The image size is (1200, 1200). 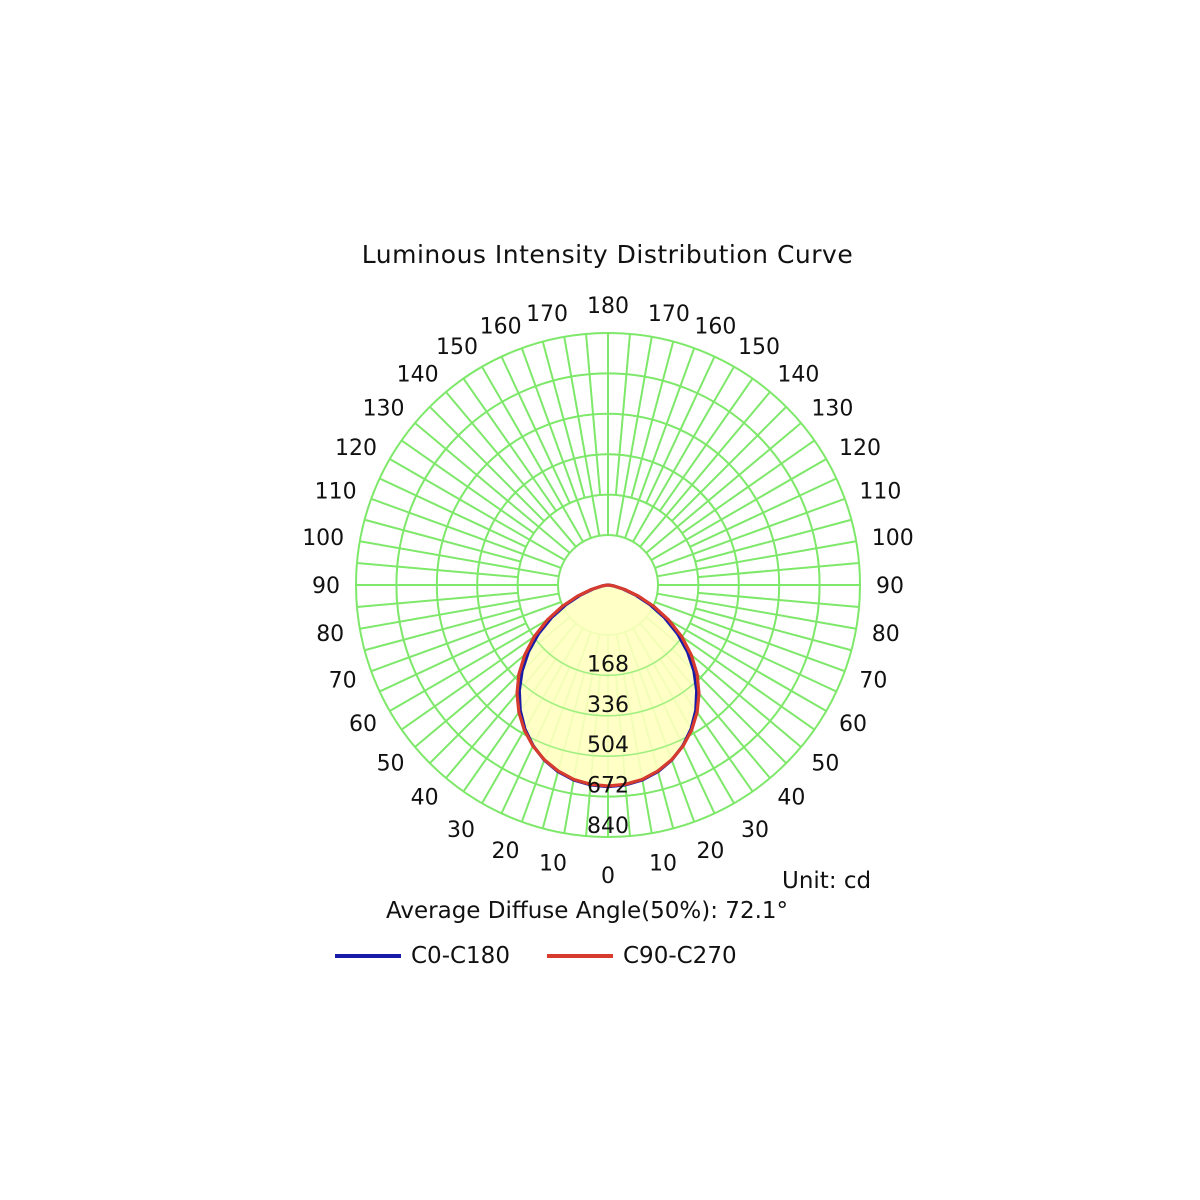 What do you see at coordinates (356, 448) in the screenshot?
I see `angle-label-left-120: 120` at bounding box center [356, 448].